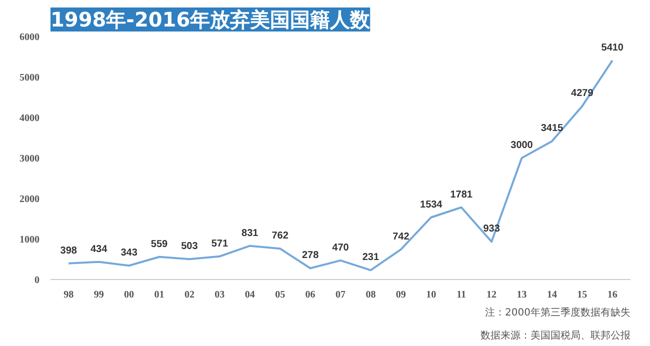 Image resolution: width=650 pixels, height=346 pixels. I want to click on data-label: 231, so click(371, 258).